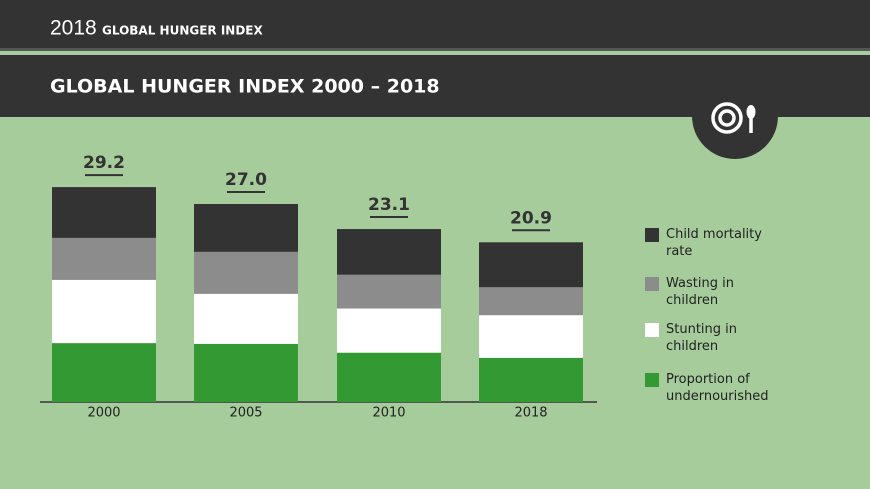  What do you see at coordinates (531, 218) in the screenshot?
I see `total-label: 20.9` at bounding box center [531, 218].